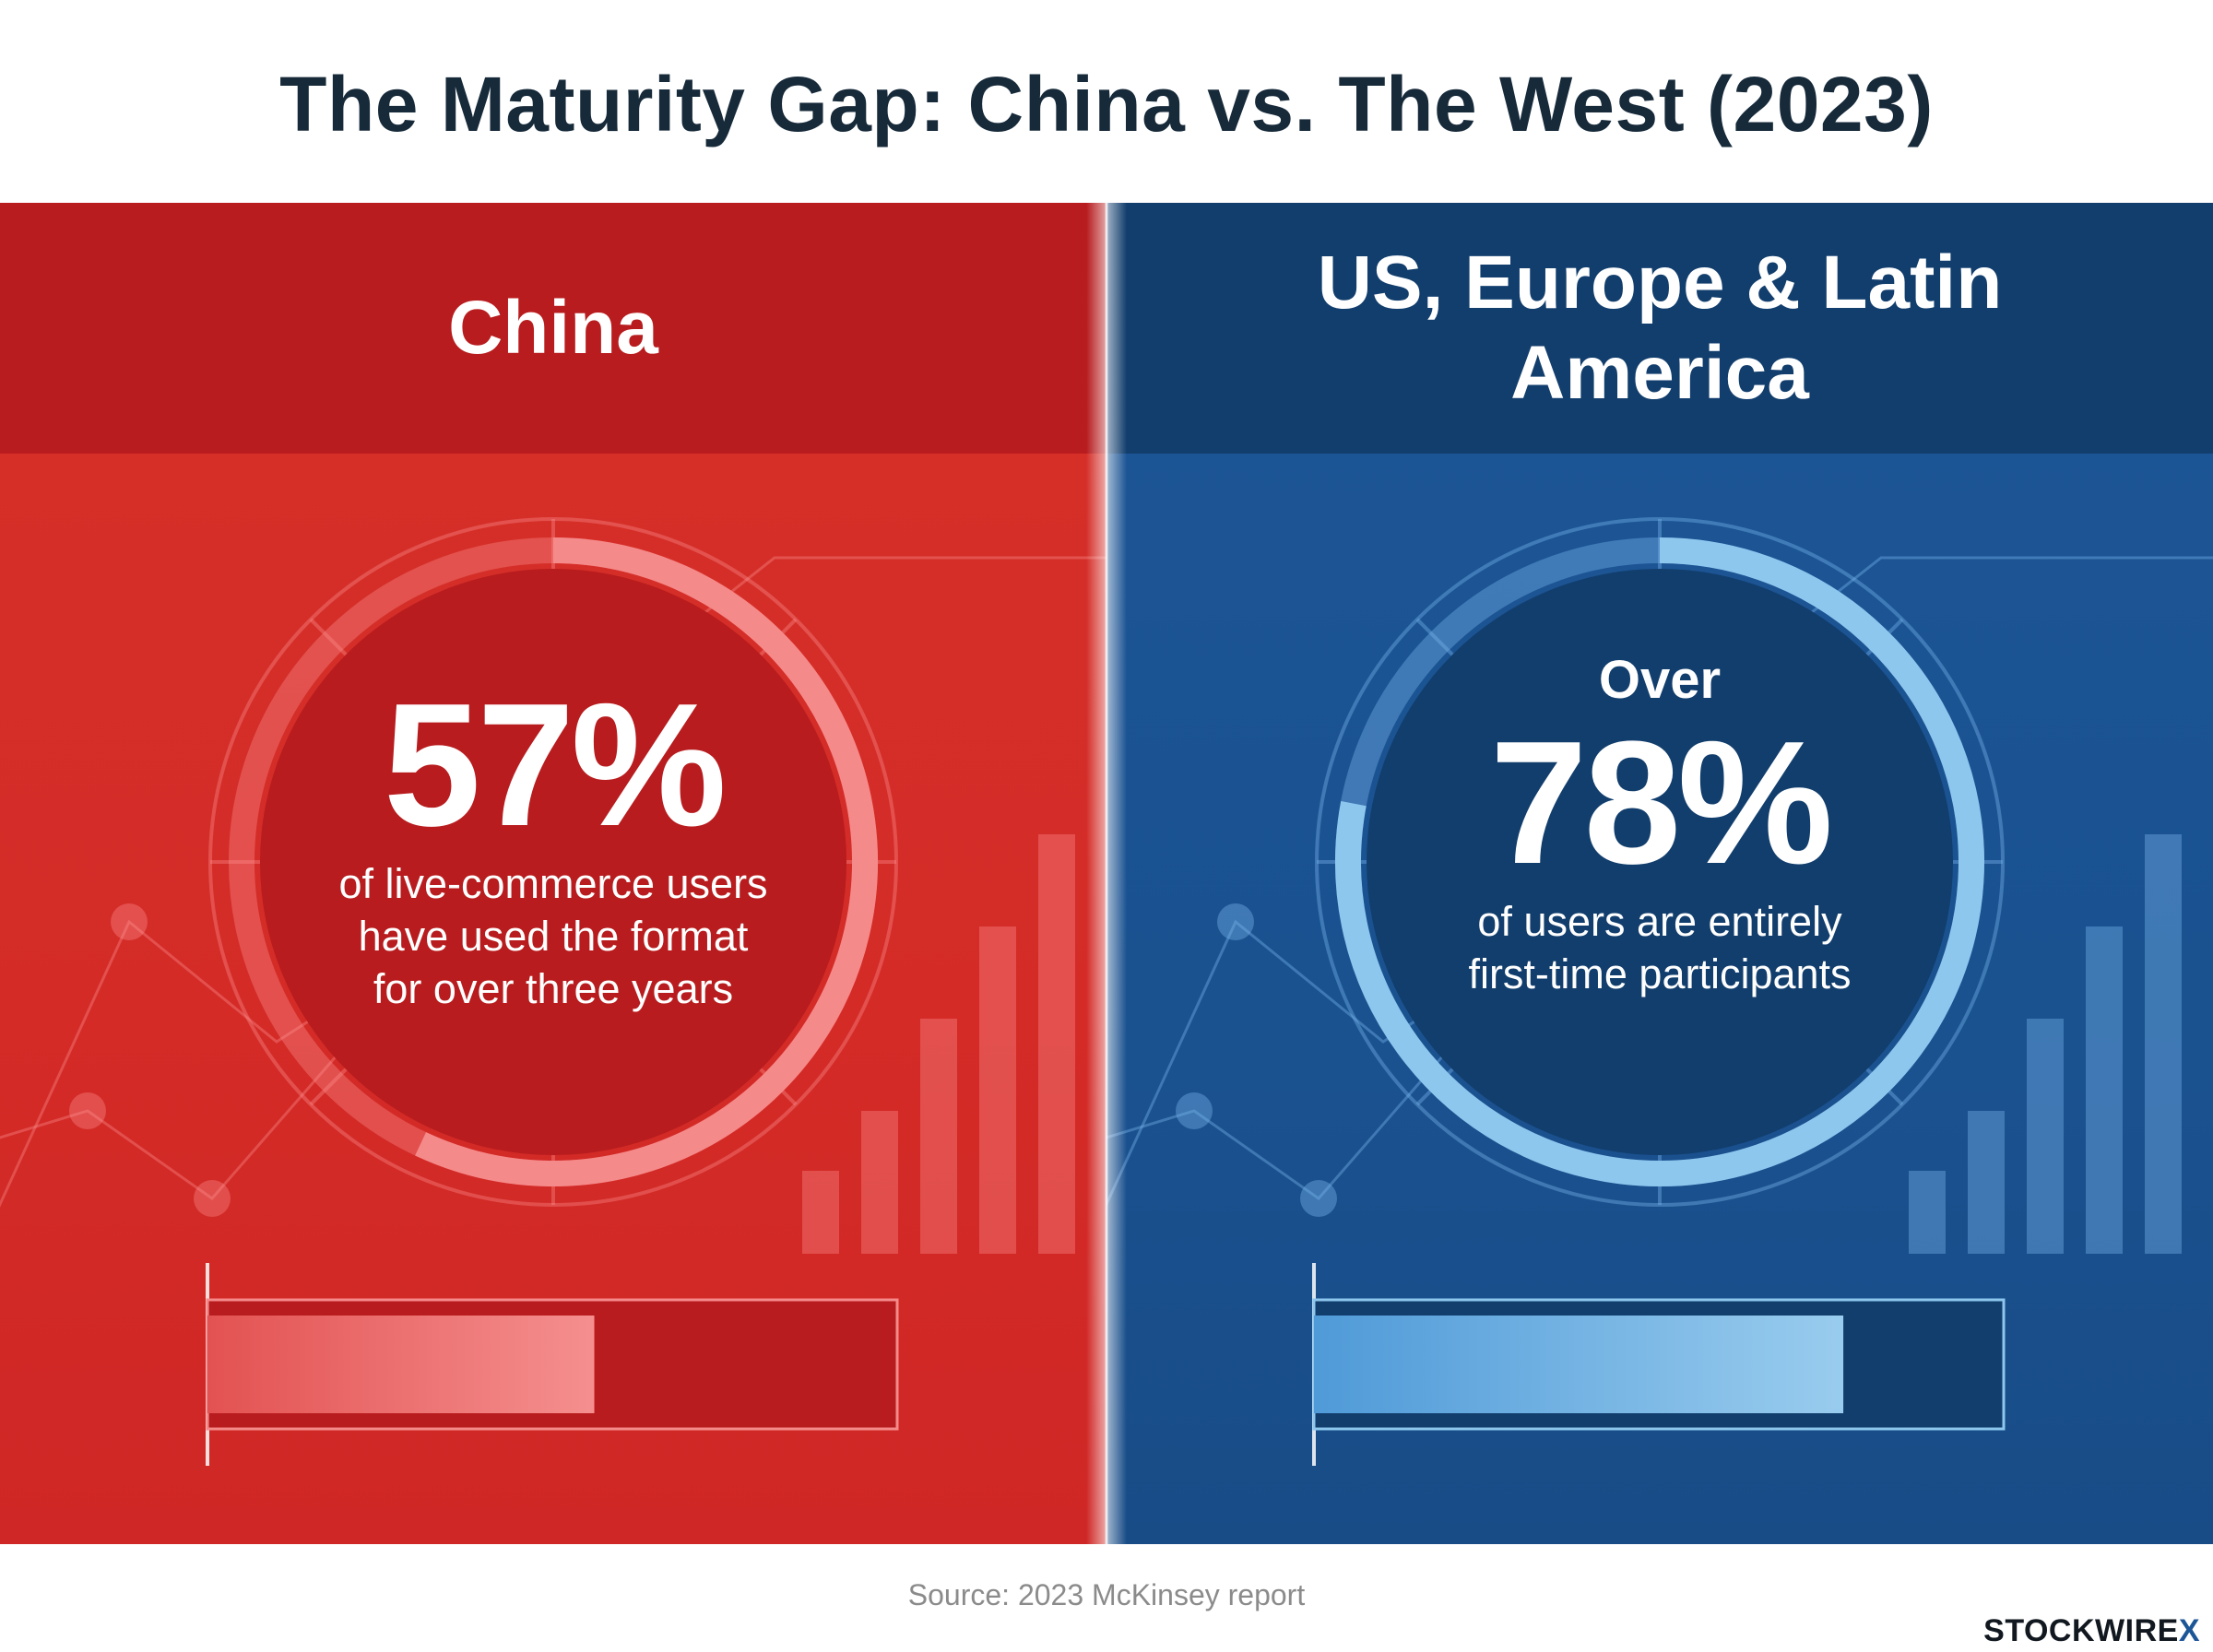  Describe the element at coordinates (553, 883) in the screenshot. I see `china-description-line-1: of live-commerce users` at that location.